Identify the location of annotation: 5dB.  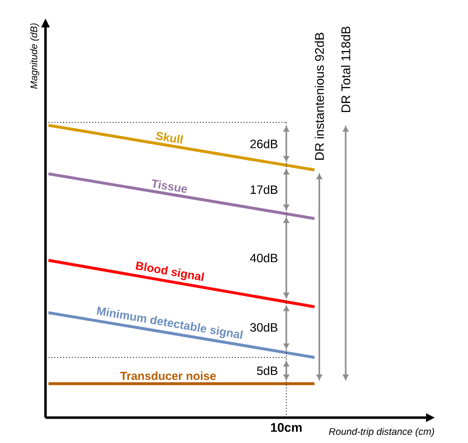
(267, 371).